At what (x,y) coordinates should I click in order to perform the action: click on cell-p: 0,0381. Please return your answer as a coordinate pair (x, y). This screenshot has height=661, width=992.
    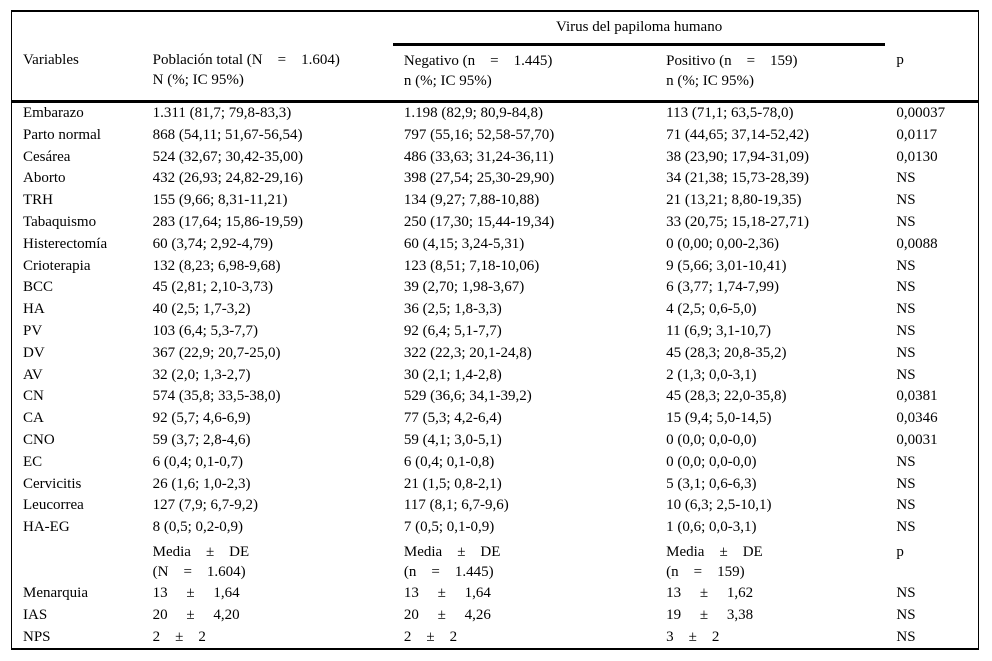
    Looking at the image, I should click on (917, 396).